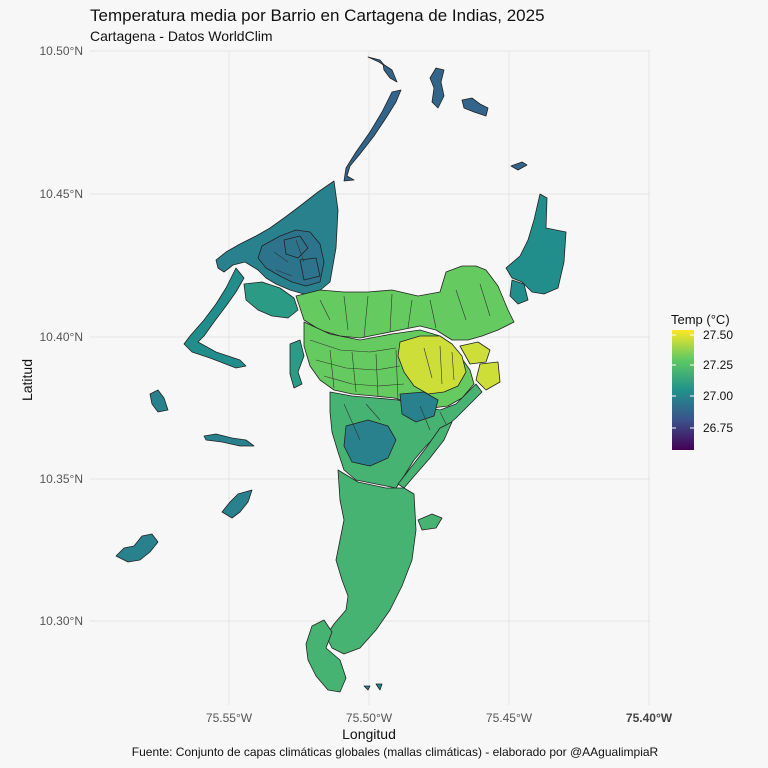 Image resolution: width=768 pixels, height=768 pixels. Describe the element at coordinates (519, 292) in the screenshot. I see `east-block-sub` at that location.